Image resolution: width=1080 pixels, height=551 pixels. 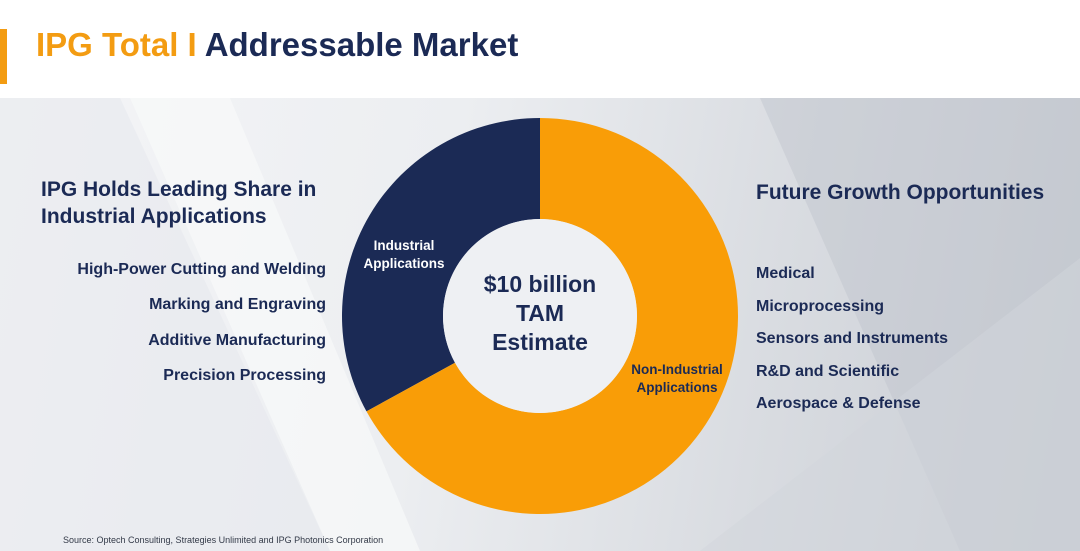 I want to click on title-prefix: IPG Total I, so click(x=116, y=44).